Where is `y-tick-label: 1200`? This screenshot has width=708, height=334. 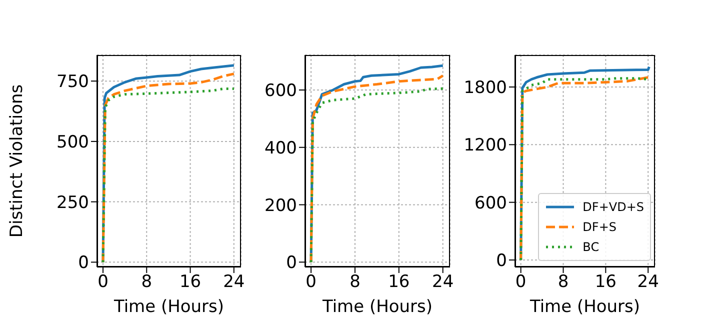 y-tick-label: 1200 is located at coordinates (485, 146).